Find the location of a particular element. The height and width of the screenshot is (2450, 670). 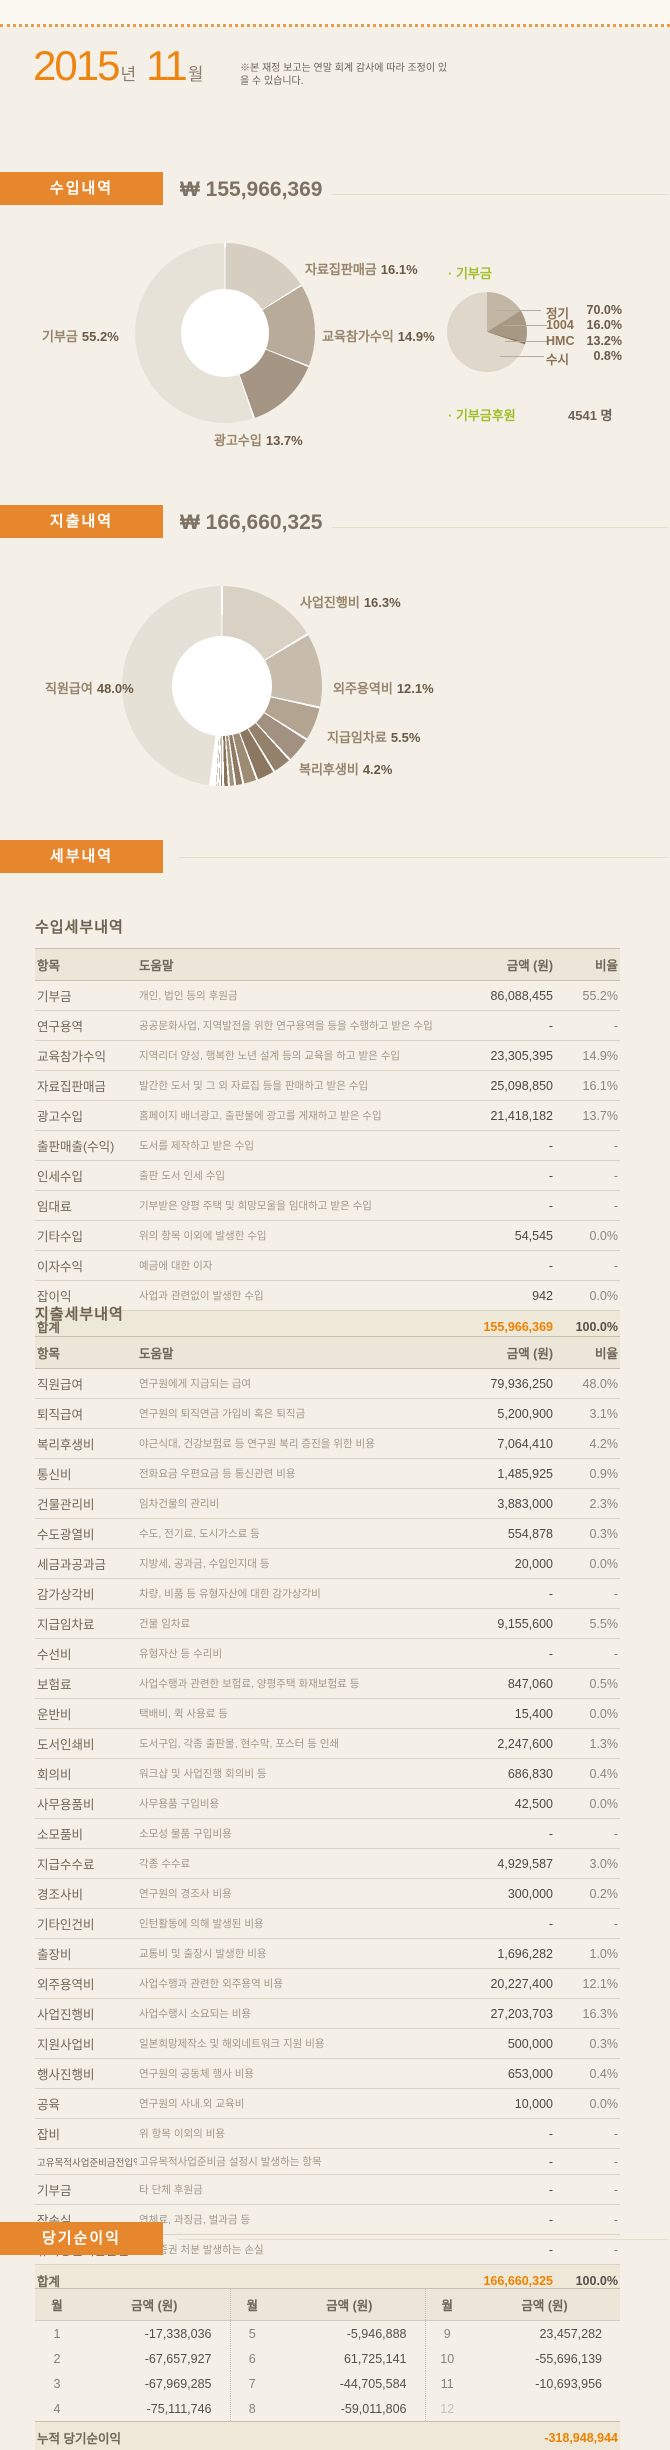

table-row: 잡이익 사업과 관련없이 발생한 수입 942 0.0% is located at coordinates (327, 1295).